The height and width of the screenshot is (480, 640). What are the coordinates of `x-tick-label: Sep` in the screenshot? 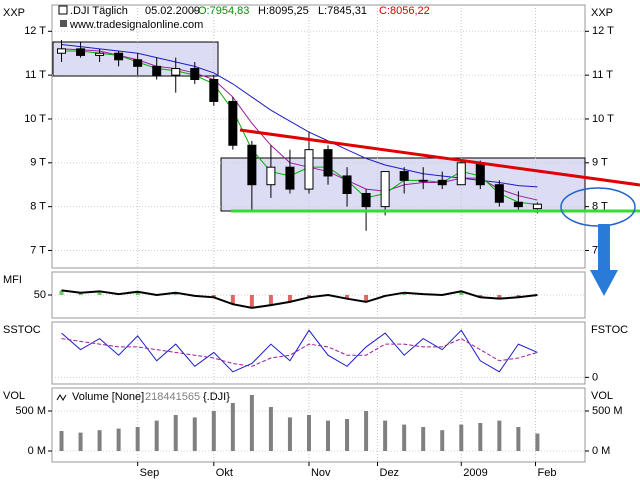 It's located at (150, 473).